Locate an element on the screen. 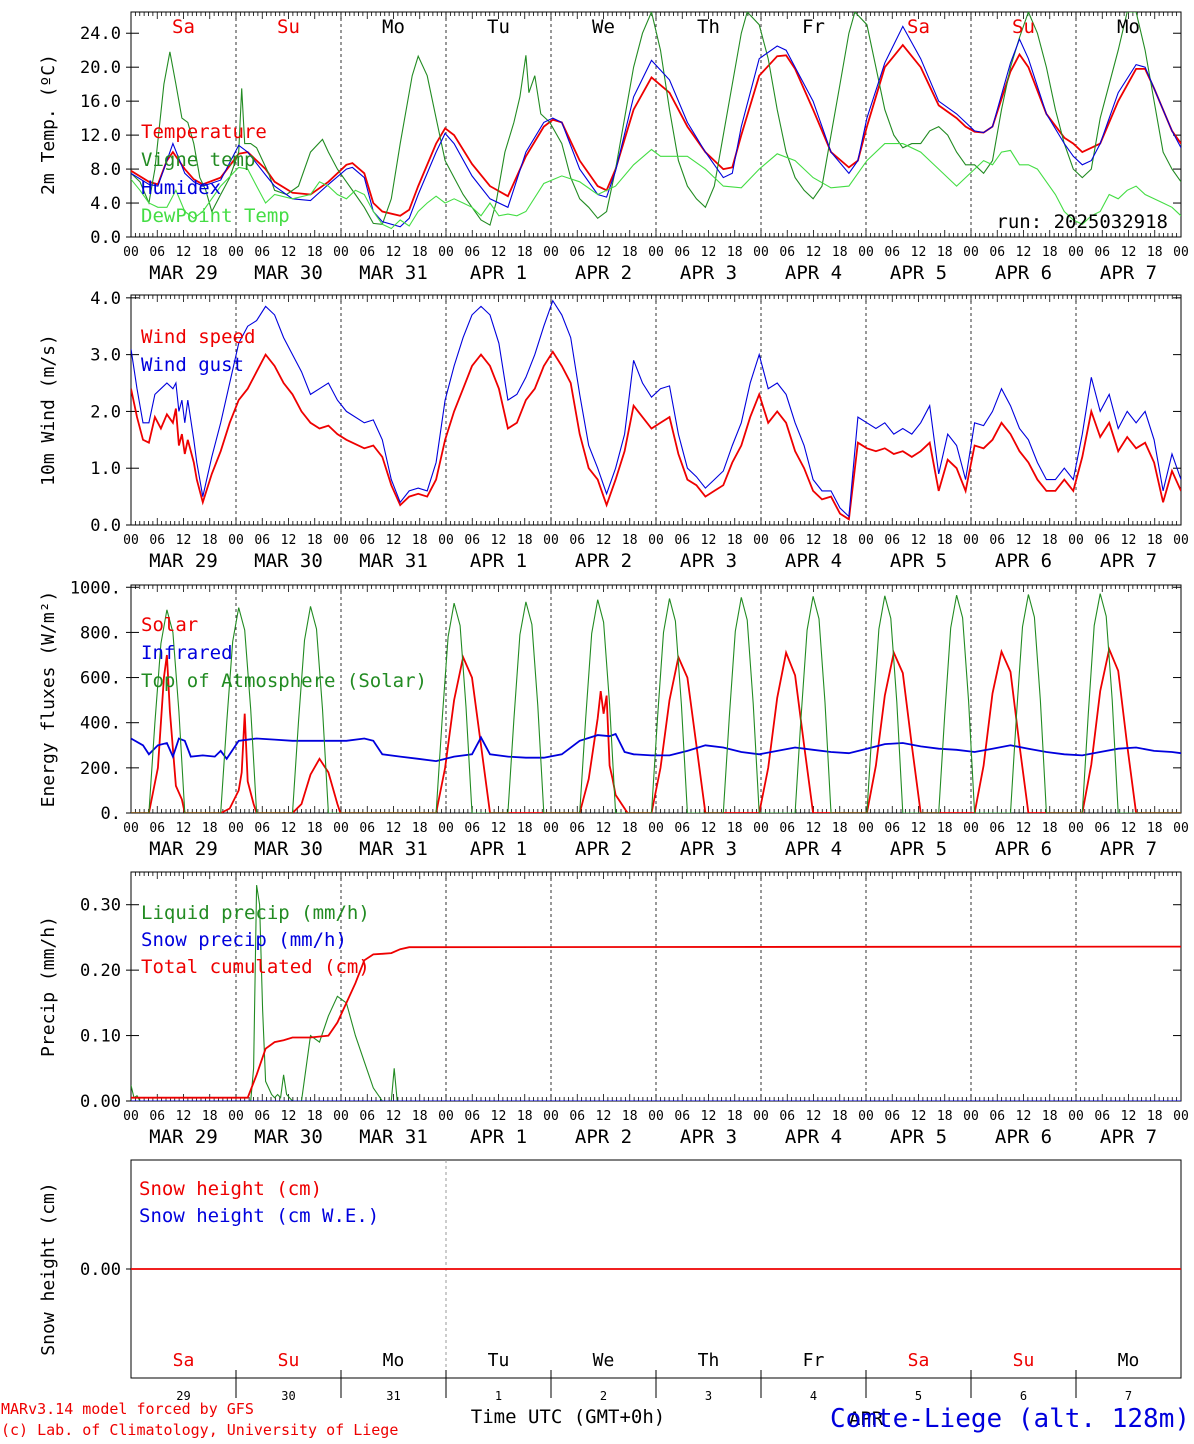 This screenshot has width=1194, height=1444. weekday-label: Fr is located at coordinates (814, 1360).